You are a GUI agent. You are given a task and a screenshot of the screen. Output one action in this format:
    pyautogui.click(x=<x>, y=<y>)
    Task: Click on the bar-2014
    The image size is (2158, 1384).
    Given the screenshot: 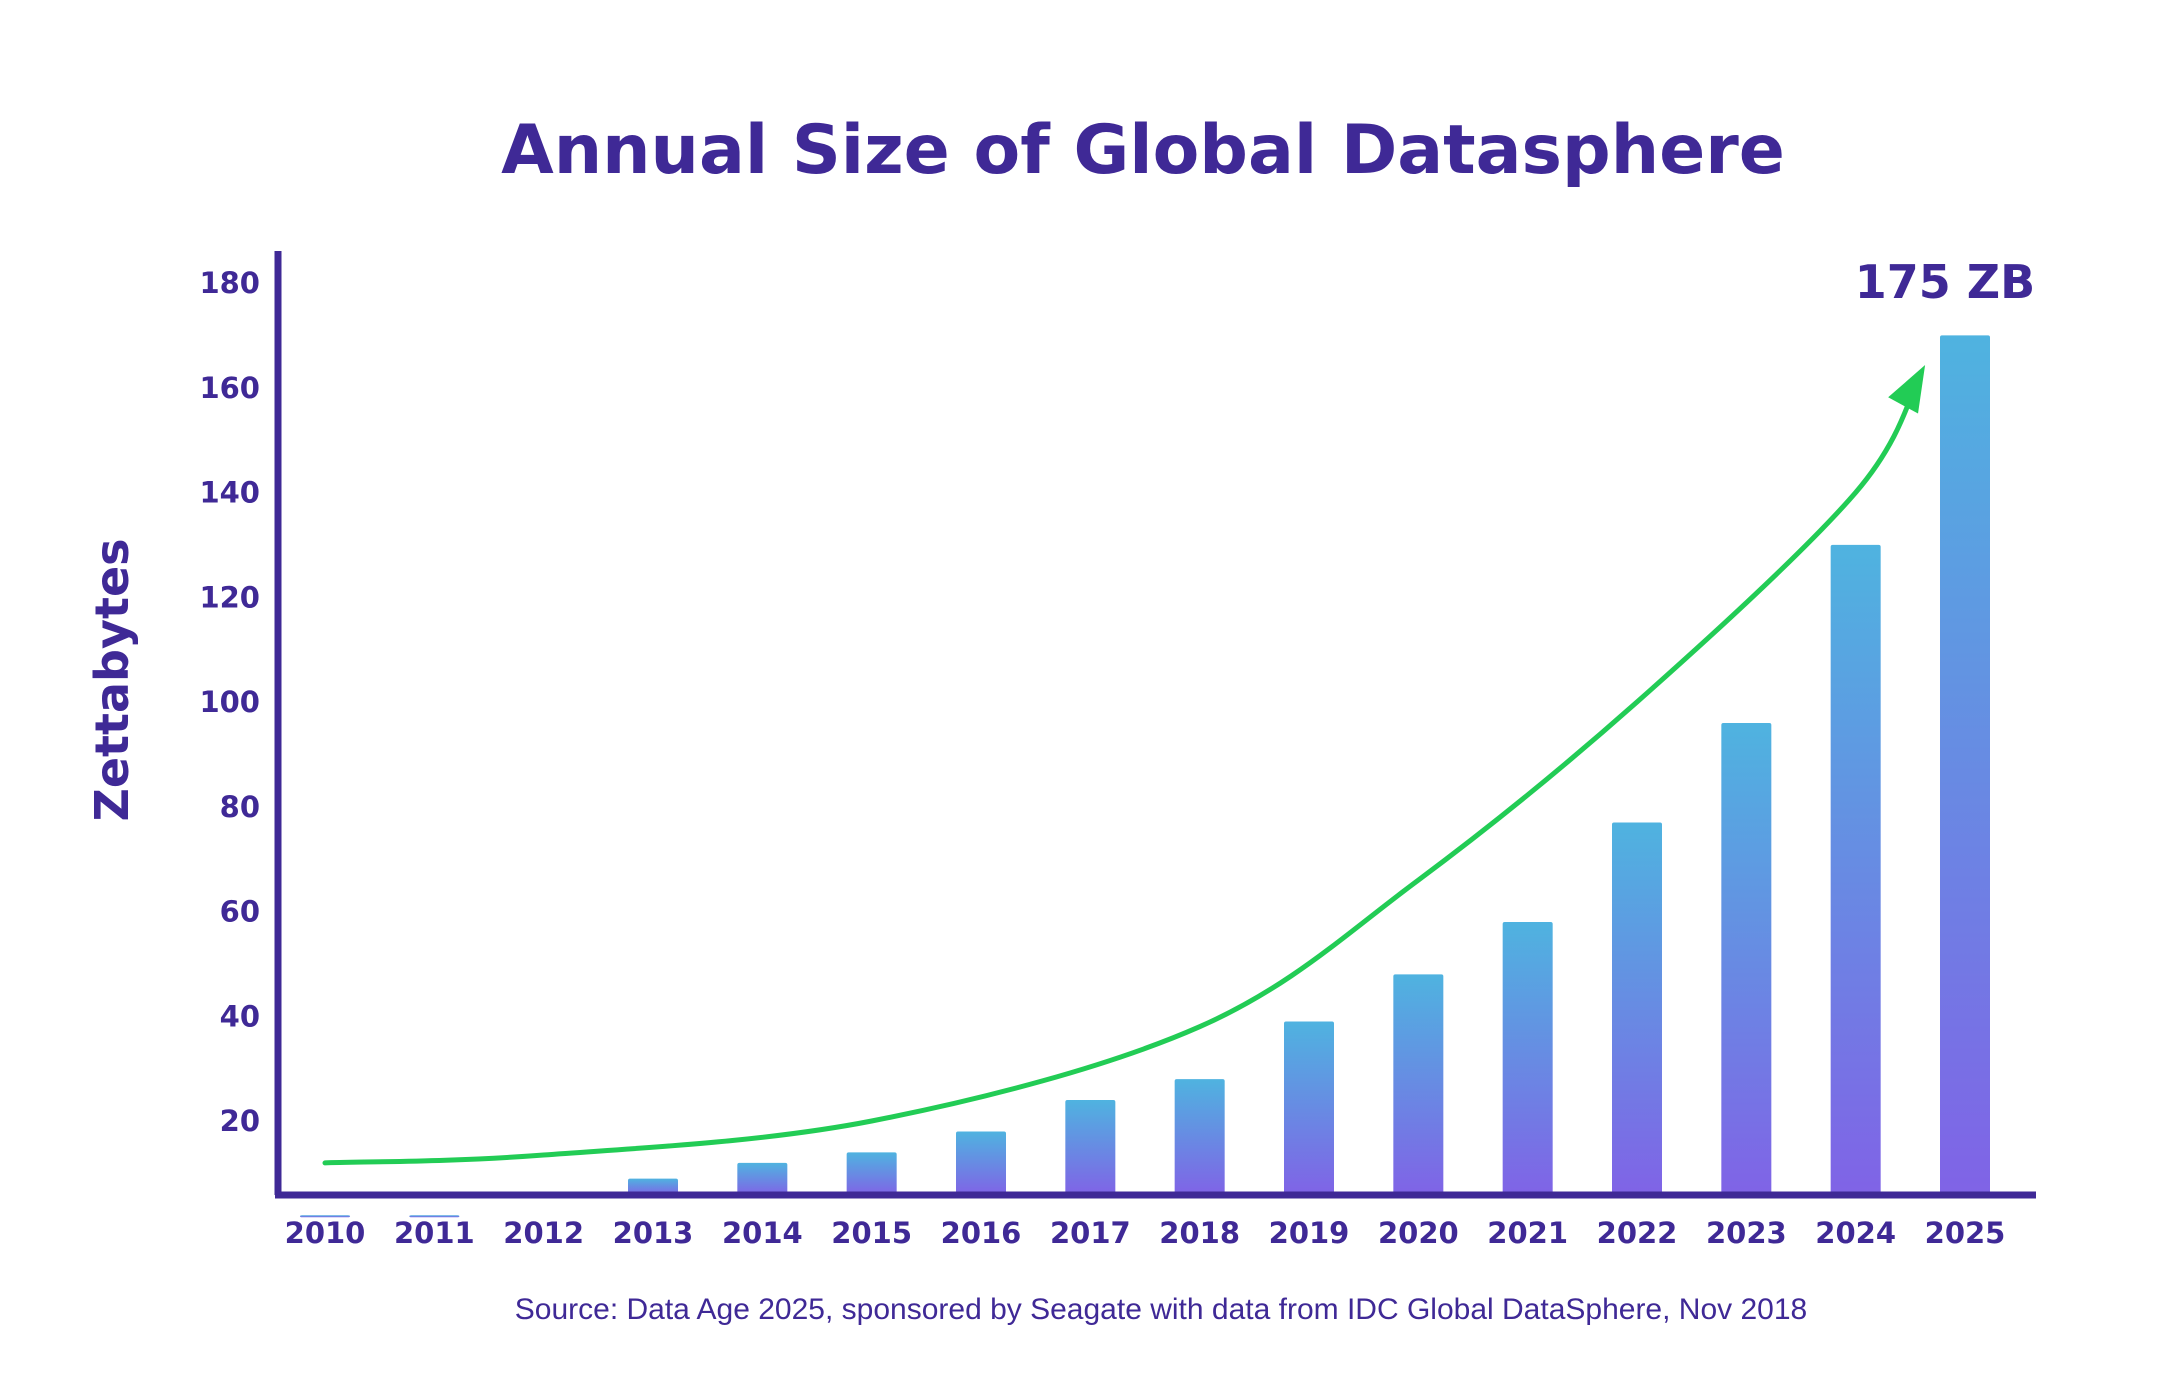 What is the action you would take?
    pyautogui.click(x=762, y=1178)
    